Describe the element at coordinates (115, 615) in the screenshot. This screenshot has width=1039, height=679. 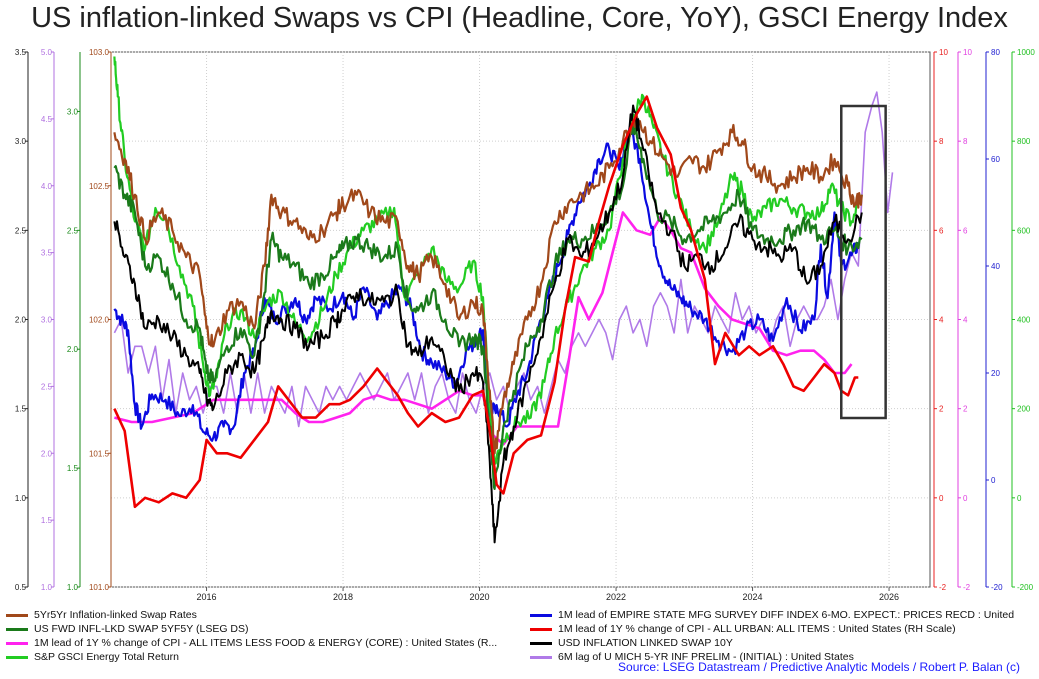
I see `legend-label: 5Yr5Yr Inflation-linked Swap Rates` at that location.